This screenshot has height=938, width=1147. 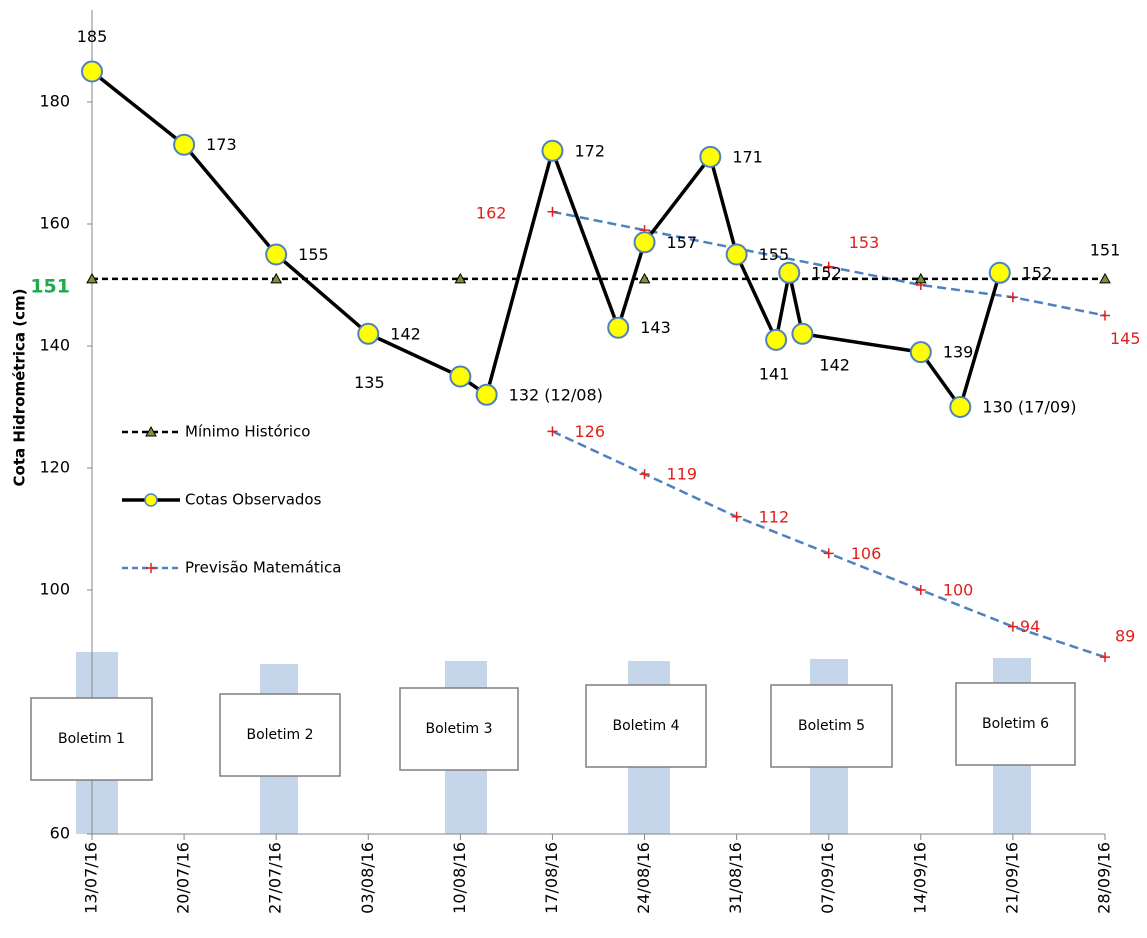 I want to click on data-label: 132 (12/08), so click(x=556, y=394).